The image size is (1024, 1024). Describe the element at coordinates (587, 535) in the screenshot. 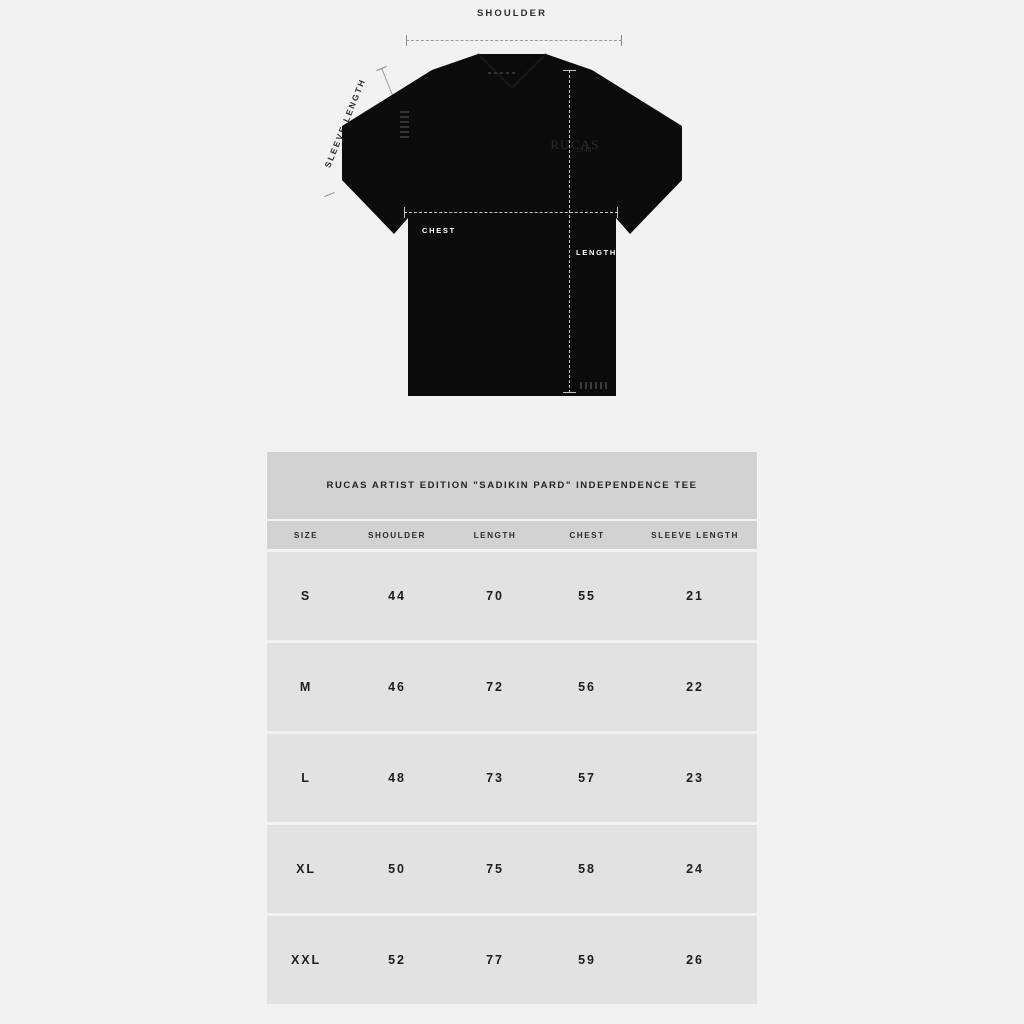

I see `column-header-chest: CHEST` at that location.